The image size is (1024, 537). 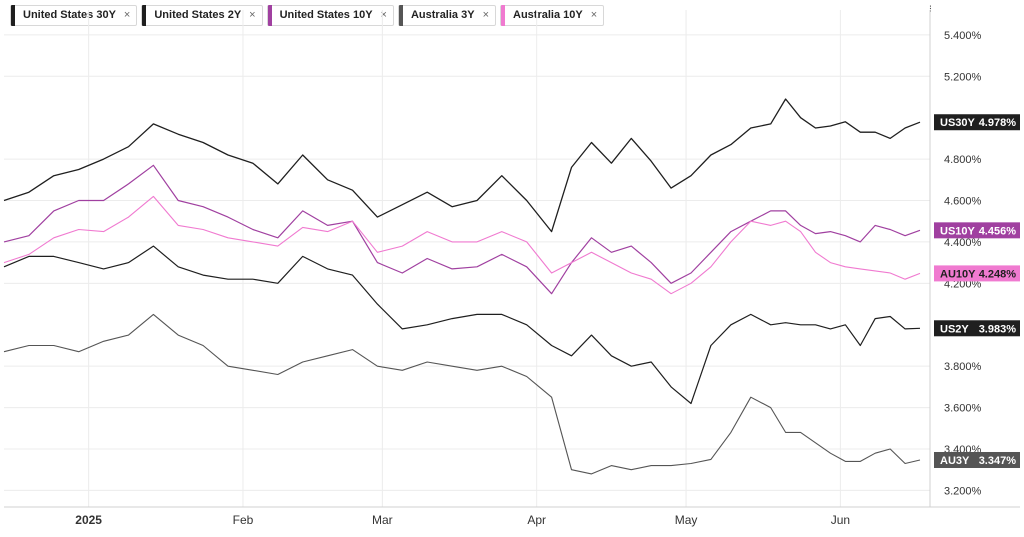 What do you see at coordinates (963, 491) in the screenshot?
I see `y-tick-label: 3.200%` at bounding box center [963, 491].